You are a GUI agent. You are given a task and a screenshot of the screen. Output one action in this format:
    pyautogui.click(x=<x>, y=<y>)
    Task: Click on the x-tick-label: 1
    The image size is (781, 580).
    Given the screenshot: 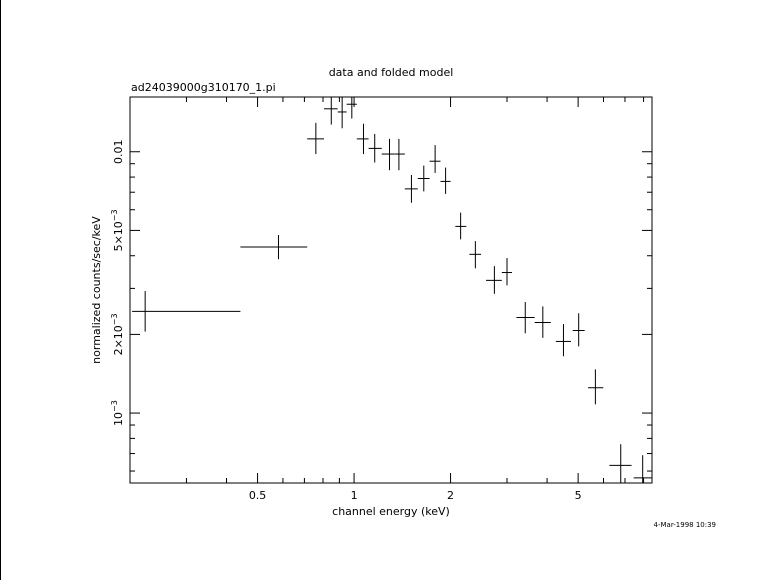 What is the action you would take?
    pyautogui.click(x=354, y=495)
    